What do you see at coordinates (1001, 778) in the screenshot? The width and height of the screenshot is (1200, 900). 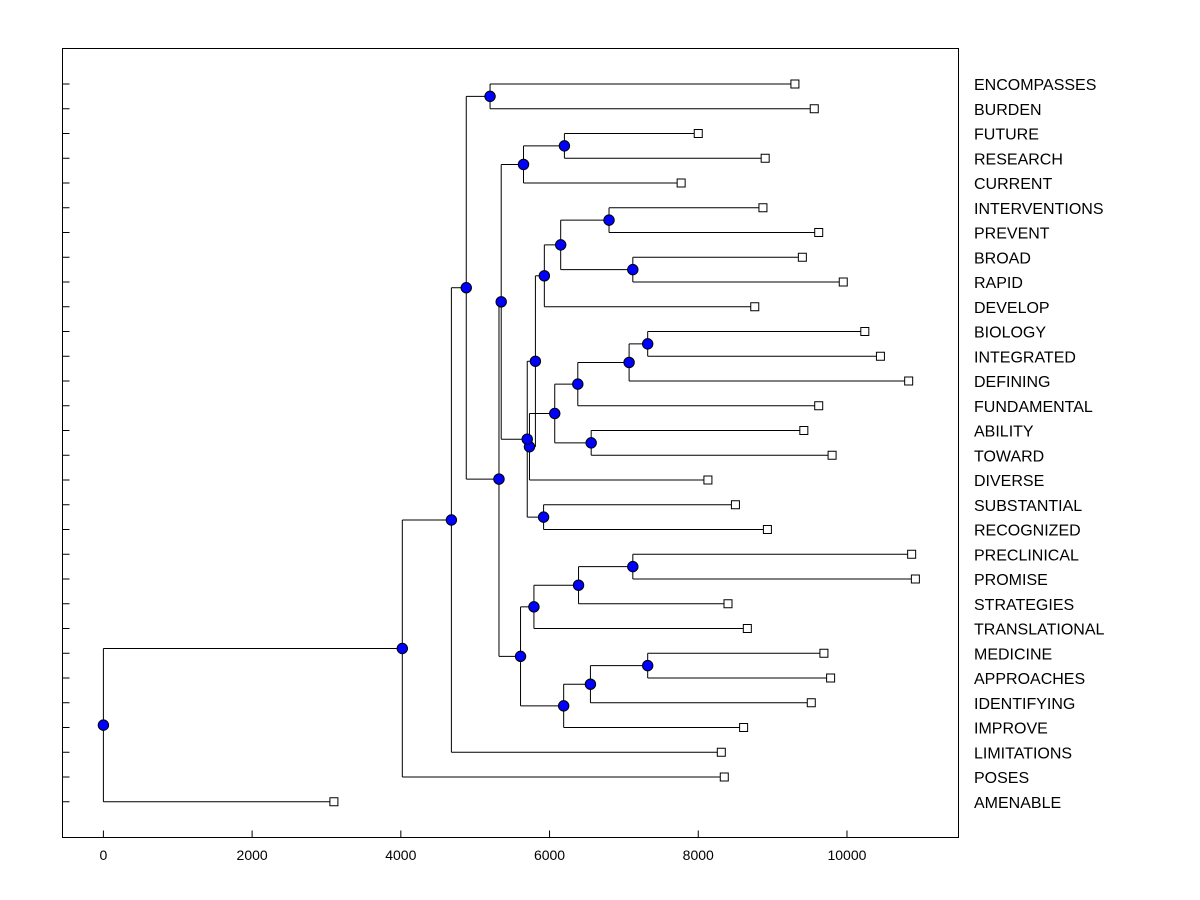 I see `leaf-label-poses: POSES` at bounding box center [1001, 778].